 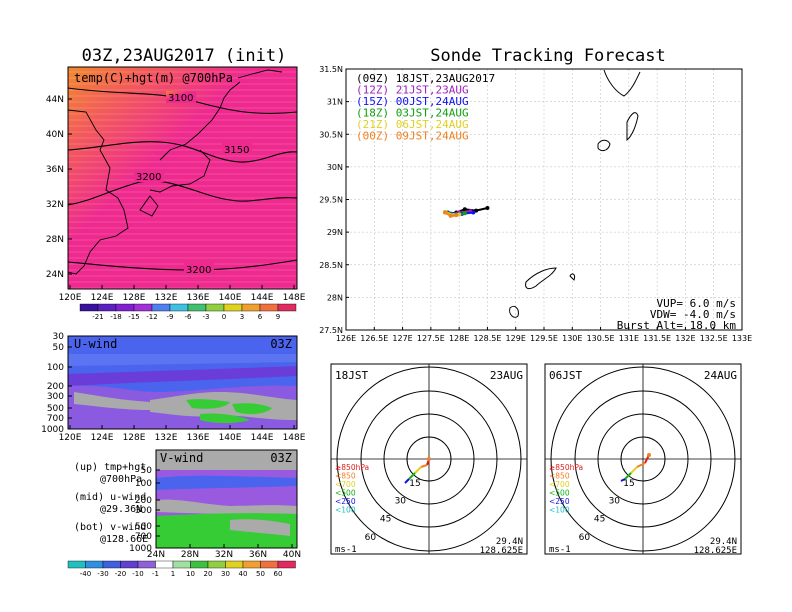 What do you see at coordinates (412, 136) in the screenshot?
I see `legend-entry: (00Z) 09JST,24AUG` at bounding box center [412, 136].